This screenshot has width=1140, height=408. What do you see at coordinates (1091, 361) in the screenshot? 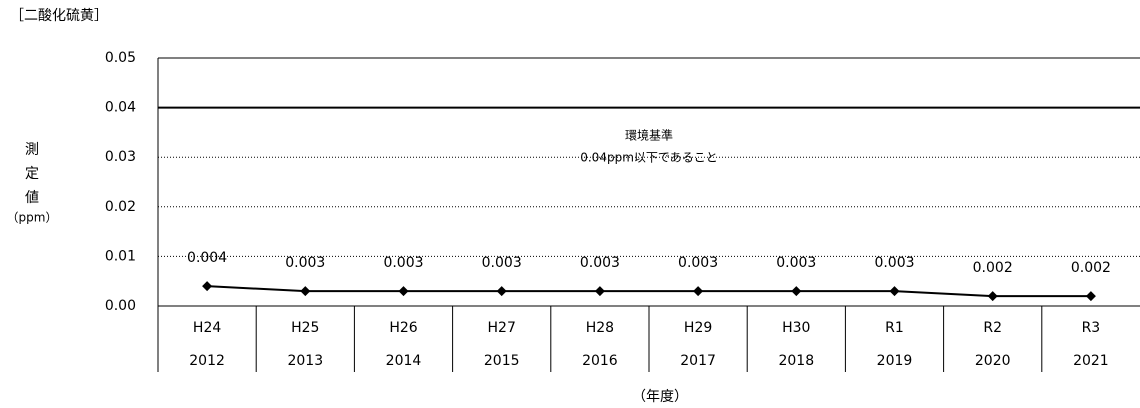
I see `x-tick-label: 2021` at bounding box center [1091, 361].